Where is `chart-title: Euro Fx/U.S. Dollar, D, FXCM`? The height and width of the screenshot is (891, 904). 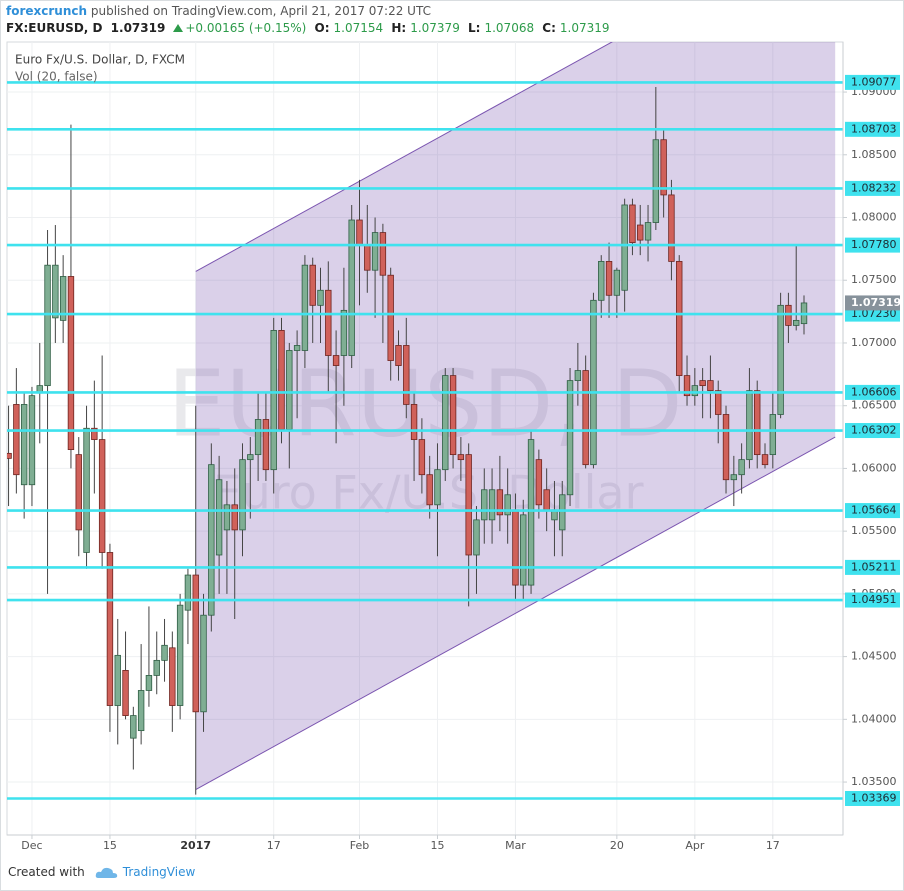 chart-title: Euro Fx/U.S. Dollar, D, FXCM is located at coordinates (100, 60).